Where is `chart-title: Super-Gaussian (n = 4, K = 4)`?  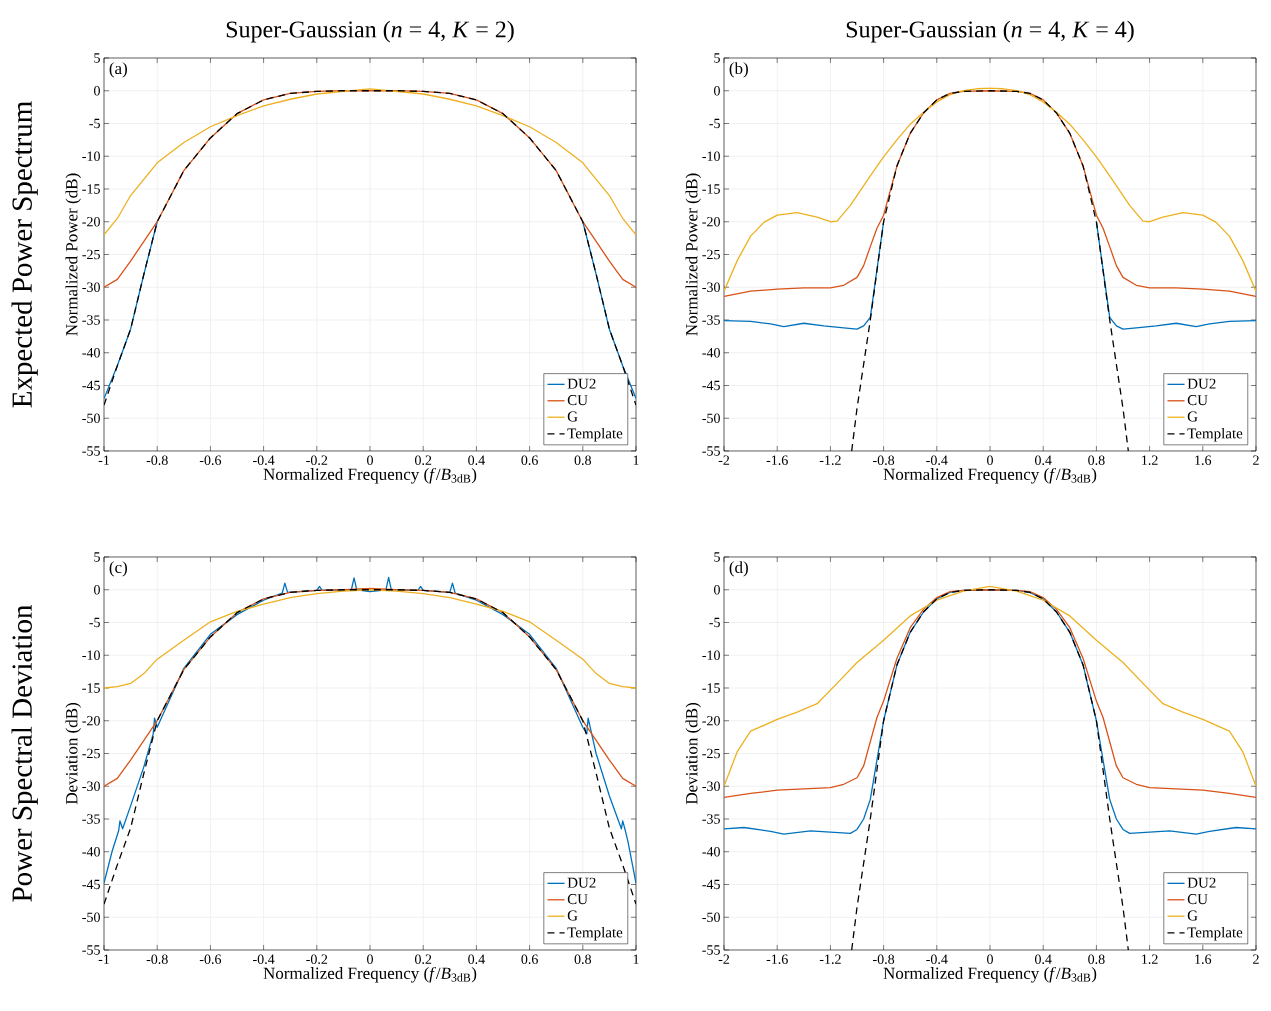 chart-title: Super-Gaussian (n = 4, K = 4) is located at coordinates (990, 31).